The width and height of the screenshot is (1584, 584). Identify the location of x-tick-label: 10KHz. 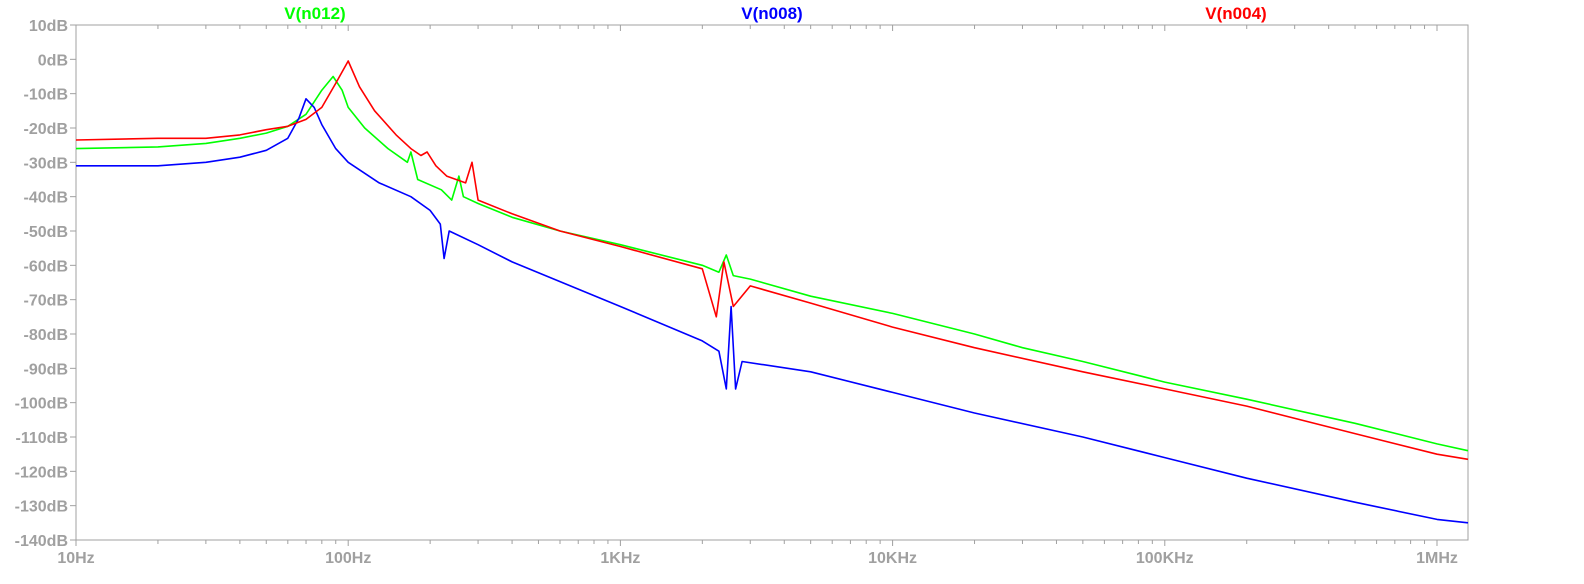
(892, 558).